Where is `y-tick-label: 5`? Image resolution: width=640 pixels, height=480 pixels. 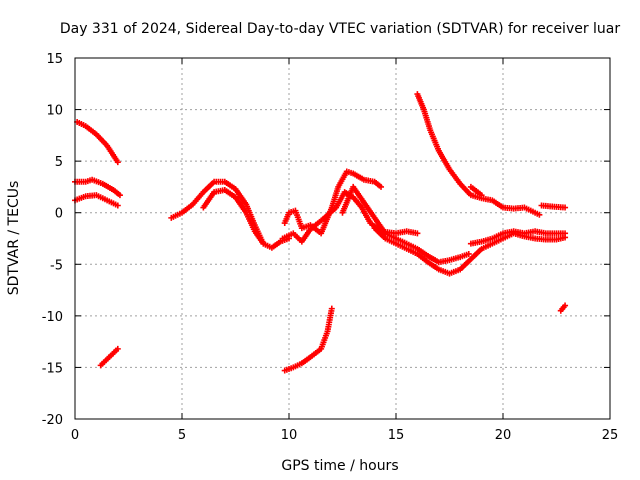
y-tick-label: 5 is located at coordinates (59, 162).